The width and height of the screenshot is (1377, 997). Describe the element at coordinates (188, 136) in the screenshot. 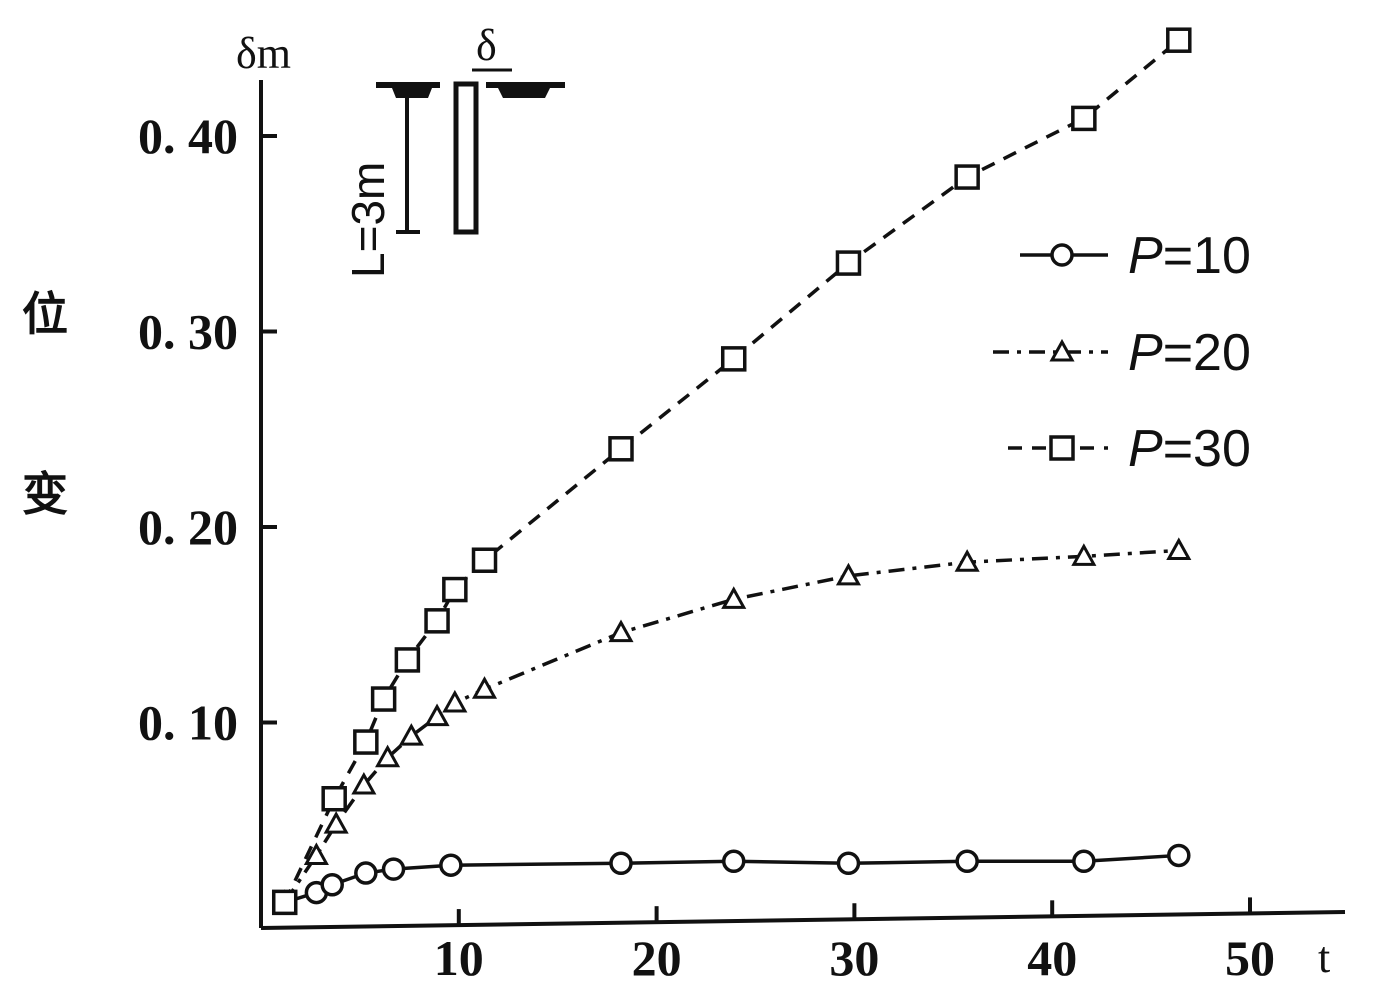

I see `y-tick-label-3: 0. 40` at that location.